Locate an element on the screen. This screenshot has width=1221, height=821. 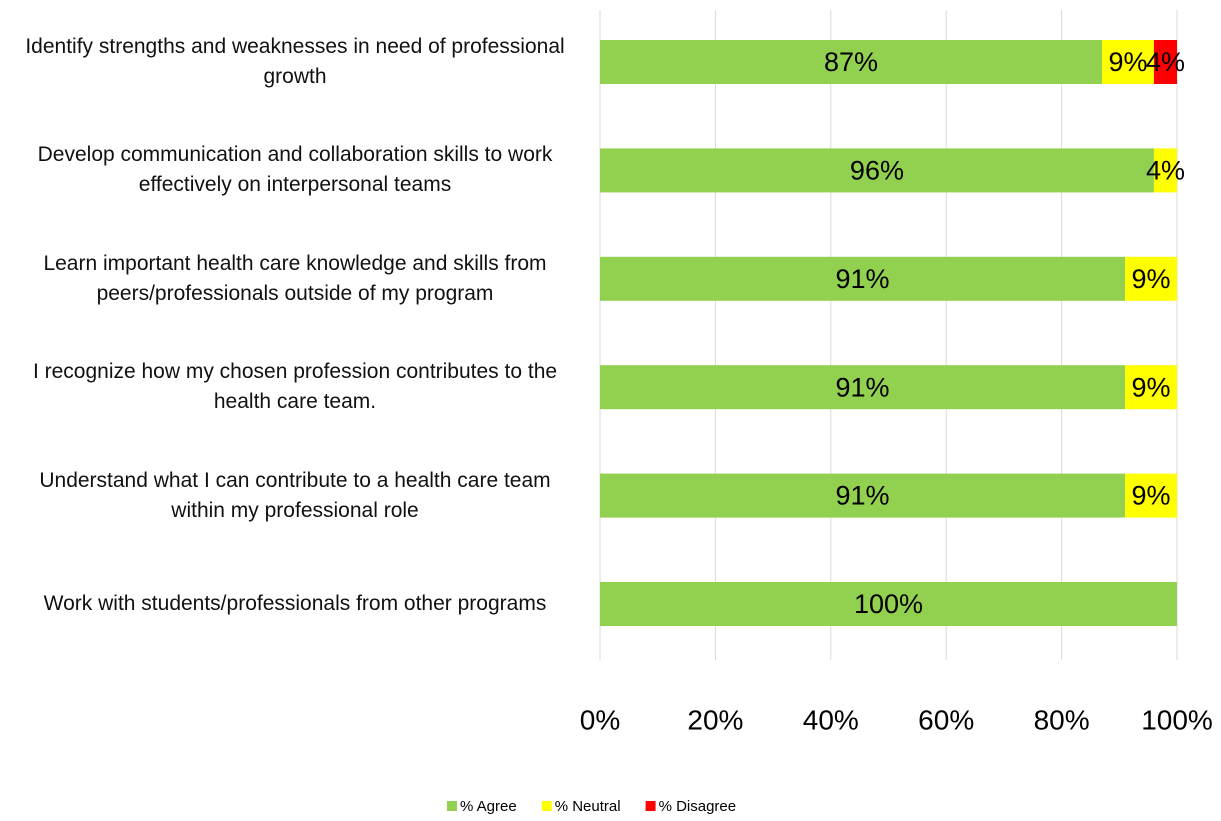
legend-label: % Agree is located at coordinates (488, 806).